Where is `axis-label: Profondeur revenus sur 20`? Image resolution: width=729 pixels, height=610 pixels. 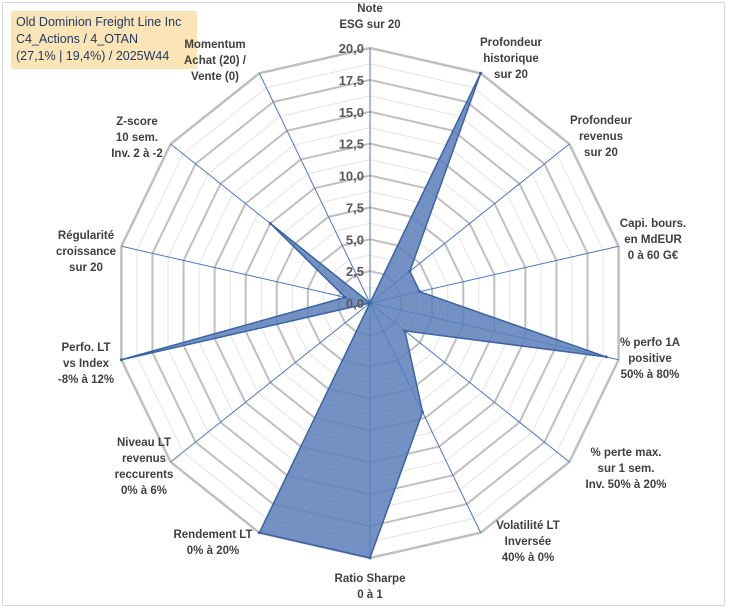
axis-label: Profondeur revenus sur 20 is located at coordinates (601, 137).